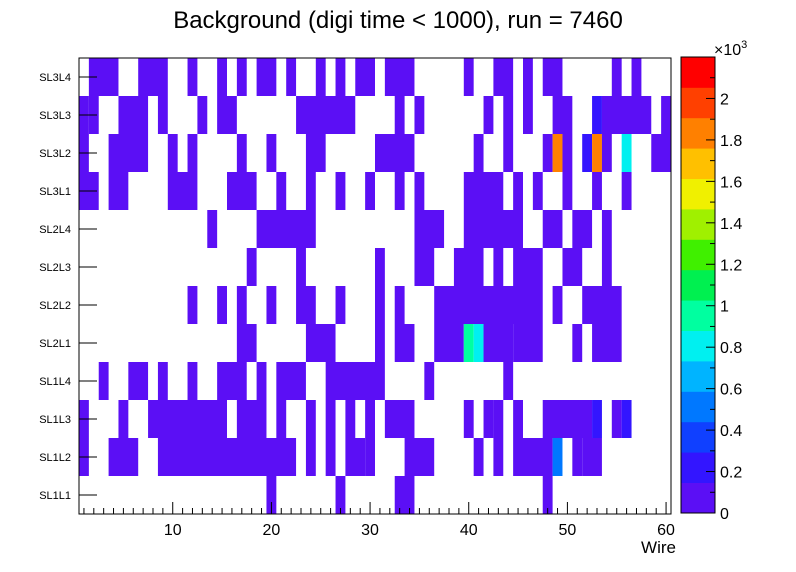 The height and width of the screenshot is (572, 796). What do you see at coordinates (370, 530) in the screenshot?
I see `x-tick-label: 30` at bounding box center [370, 530].